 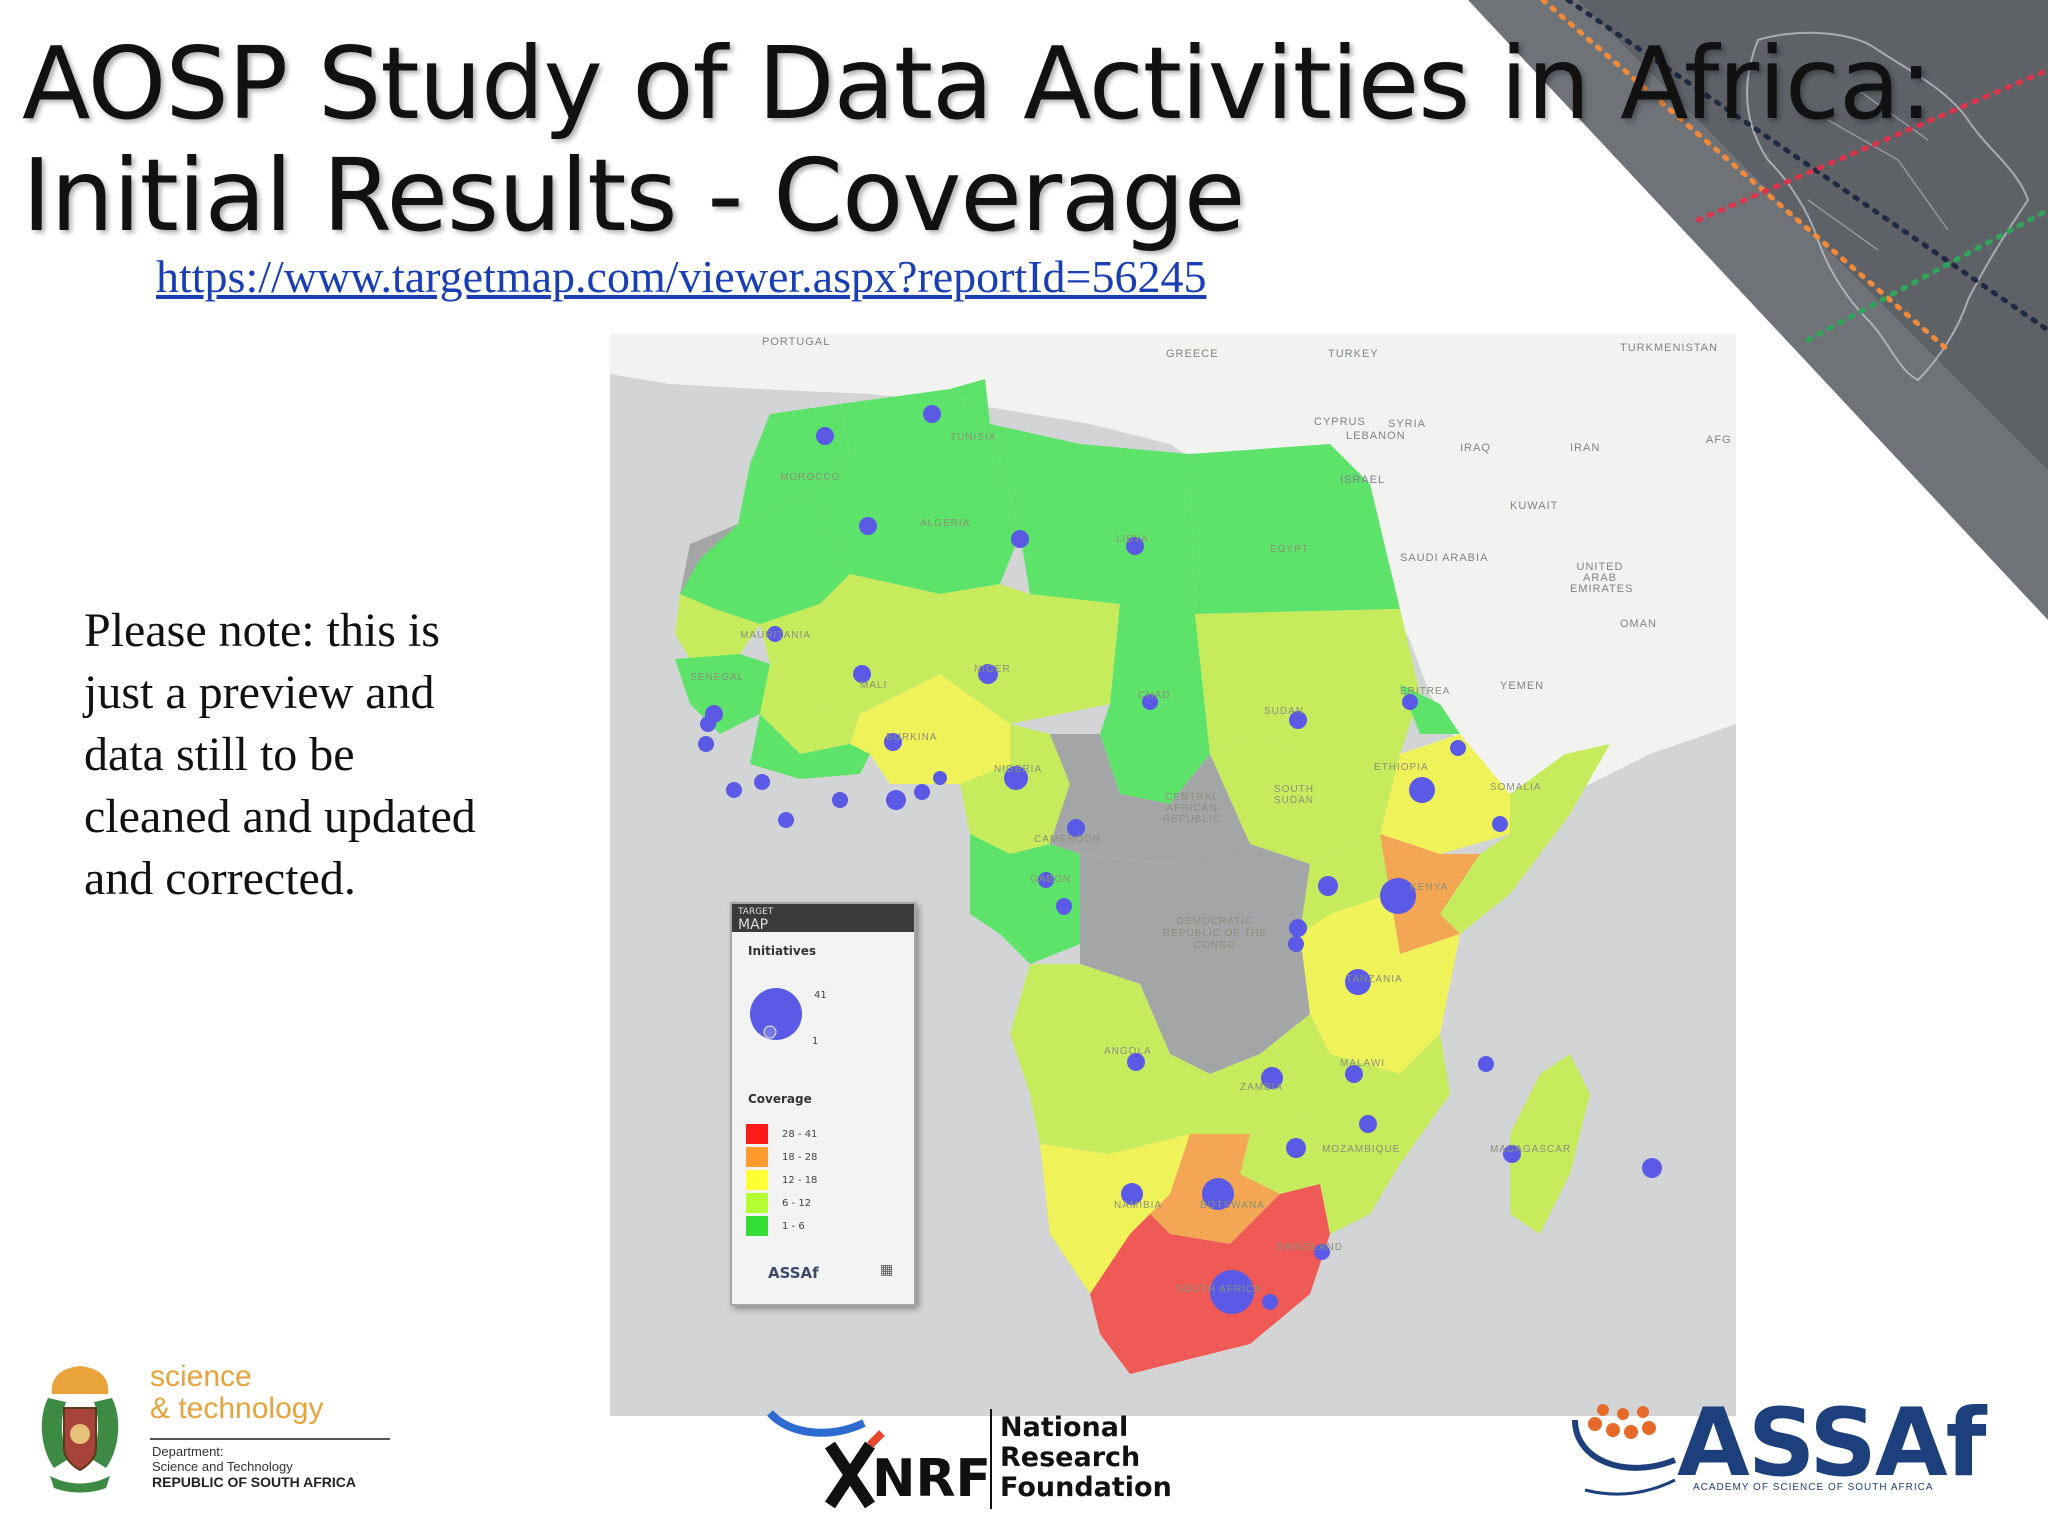 What do you see at coordinates (80, 1429) in the screenshot?
I see `coat-of-arms-icon` at bounding box center [80, 1429].